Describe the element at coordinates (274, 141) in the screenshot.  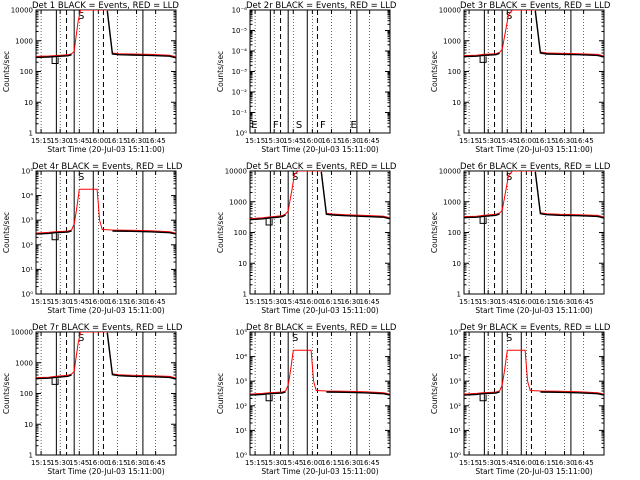
I see `x-tick-label: 15:30` at that location.